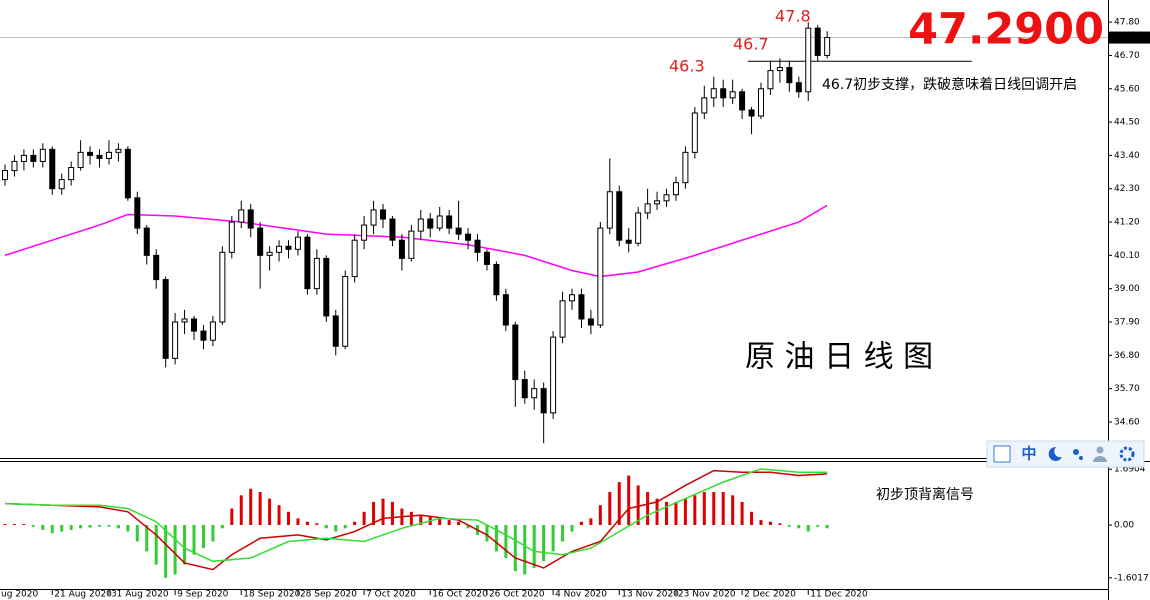 This screenshot has width=1150, height=600. I want to click on price-title: 47.2900, so click(1006, 30).